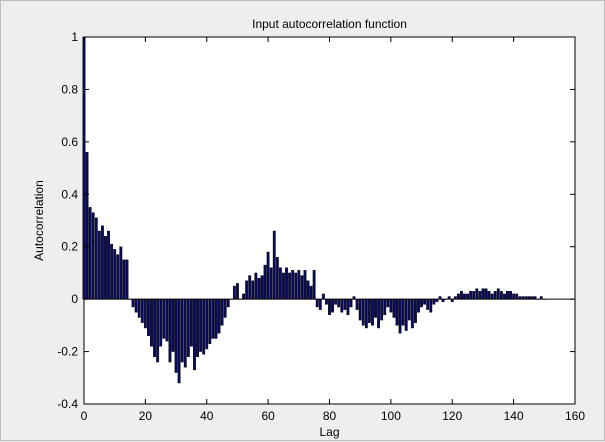 The width and height of the screenshot is (605, 442). I want to click on y-tick-label: 0.6, so click(69, 142).